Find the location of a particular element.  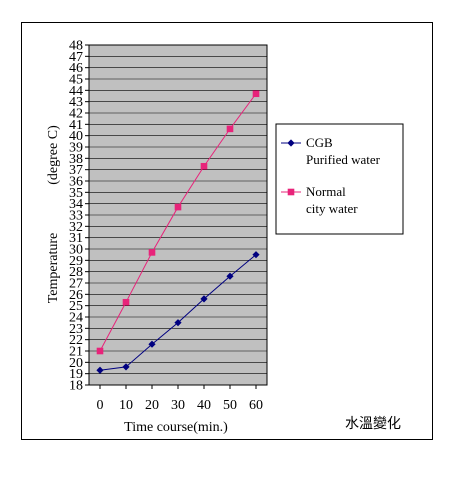

y-tick-label: 20 is located at coordinates (76, 363).